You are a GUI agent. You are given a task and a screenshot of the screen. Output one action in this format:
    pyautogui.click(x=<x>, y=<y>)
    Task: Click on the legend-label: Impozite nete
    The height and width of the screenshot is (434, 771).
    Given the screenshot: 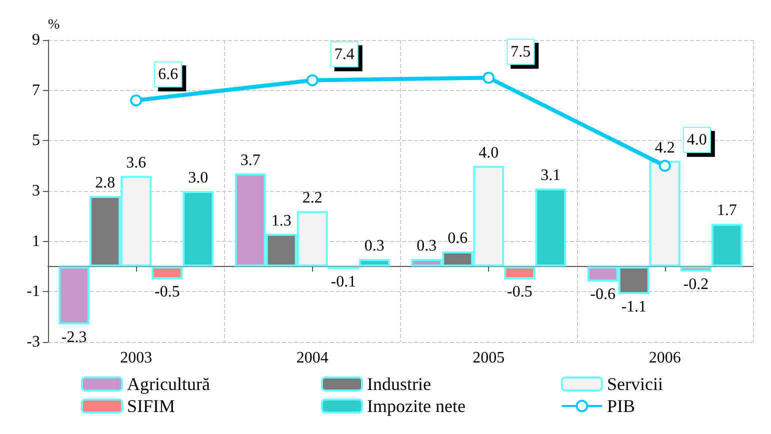 What is the action you would take?
    pyautogui.click(x=416, y=406)
    